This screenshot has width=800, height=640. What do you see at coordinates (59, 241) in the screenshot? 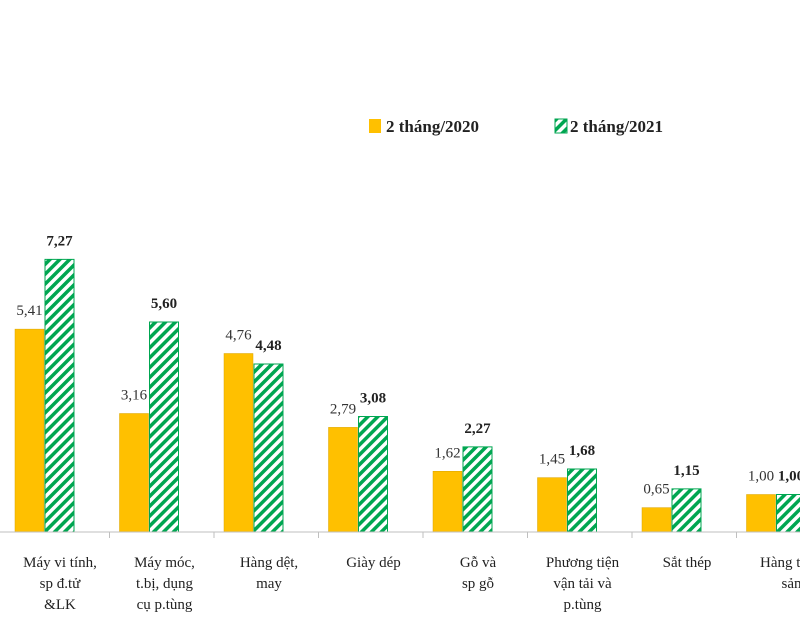
I see `data-label-2021: 7,27` at bounding box center [59, 241].